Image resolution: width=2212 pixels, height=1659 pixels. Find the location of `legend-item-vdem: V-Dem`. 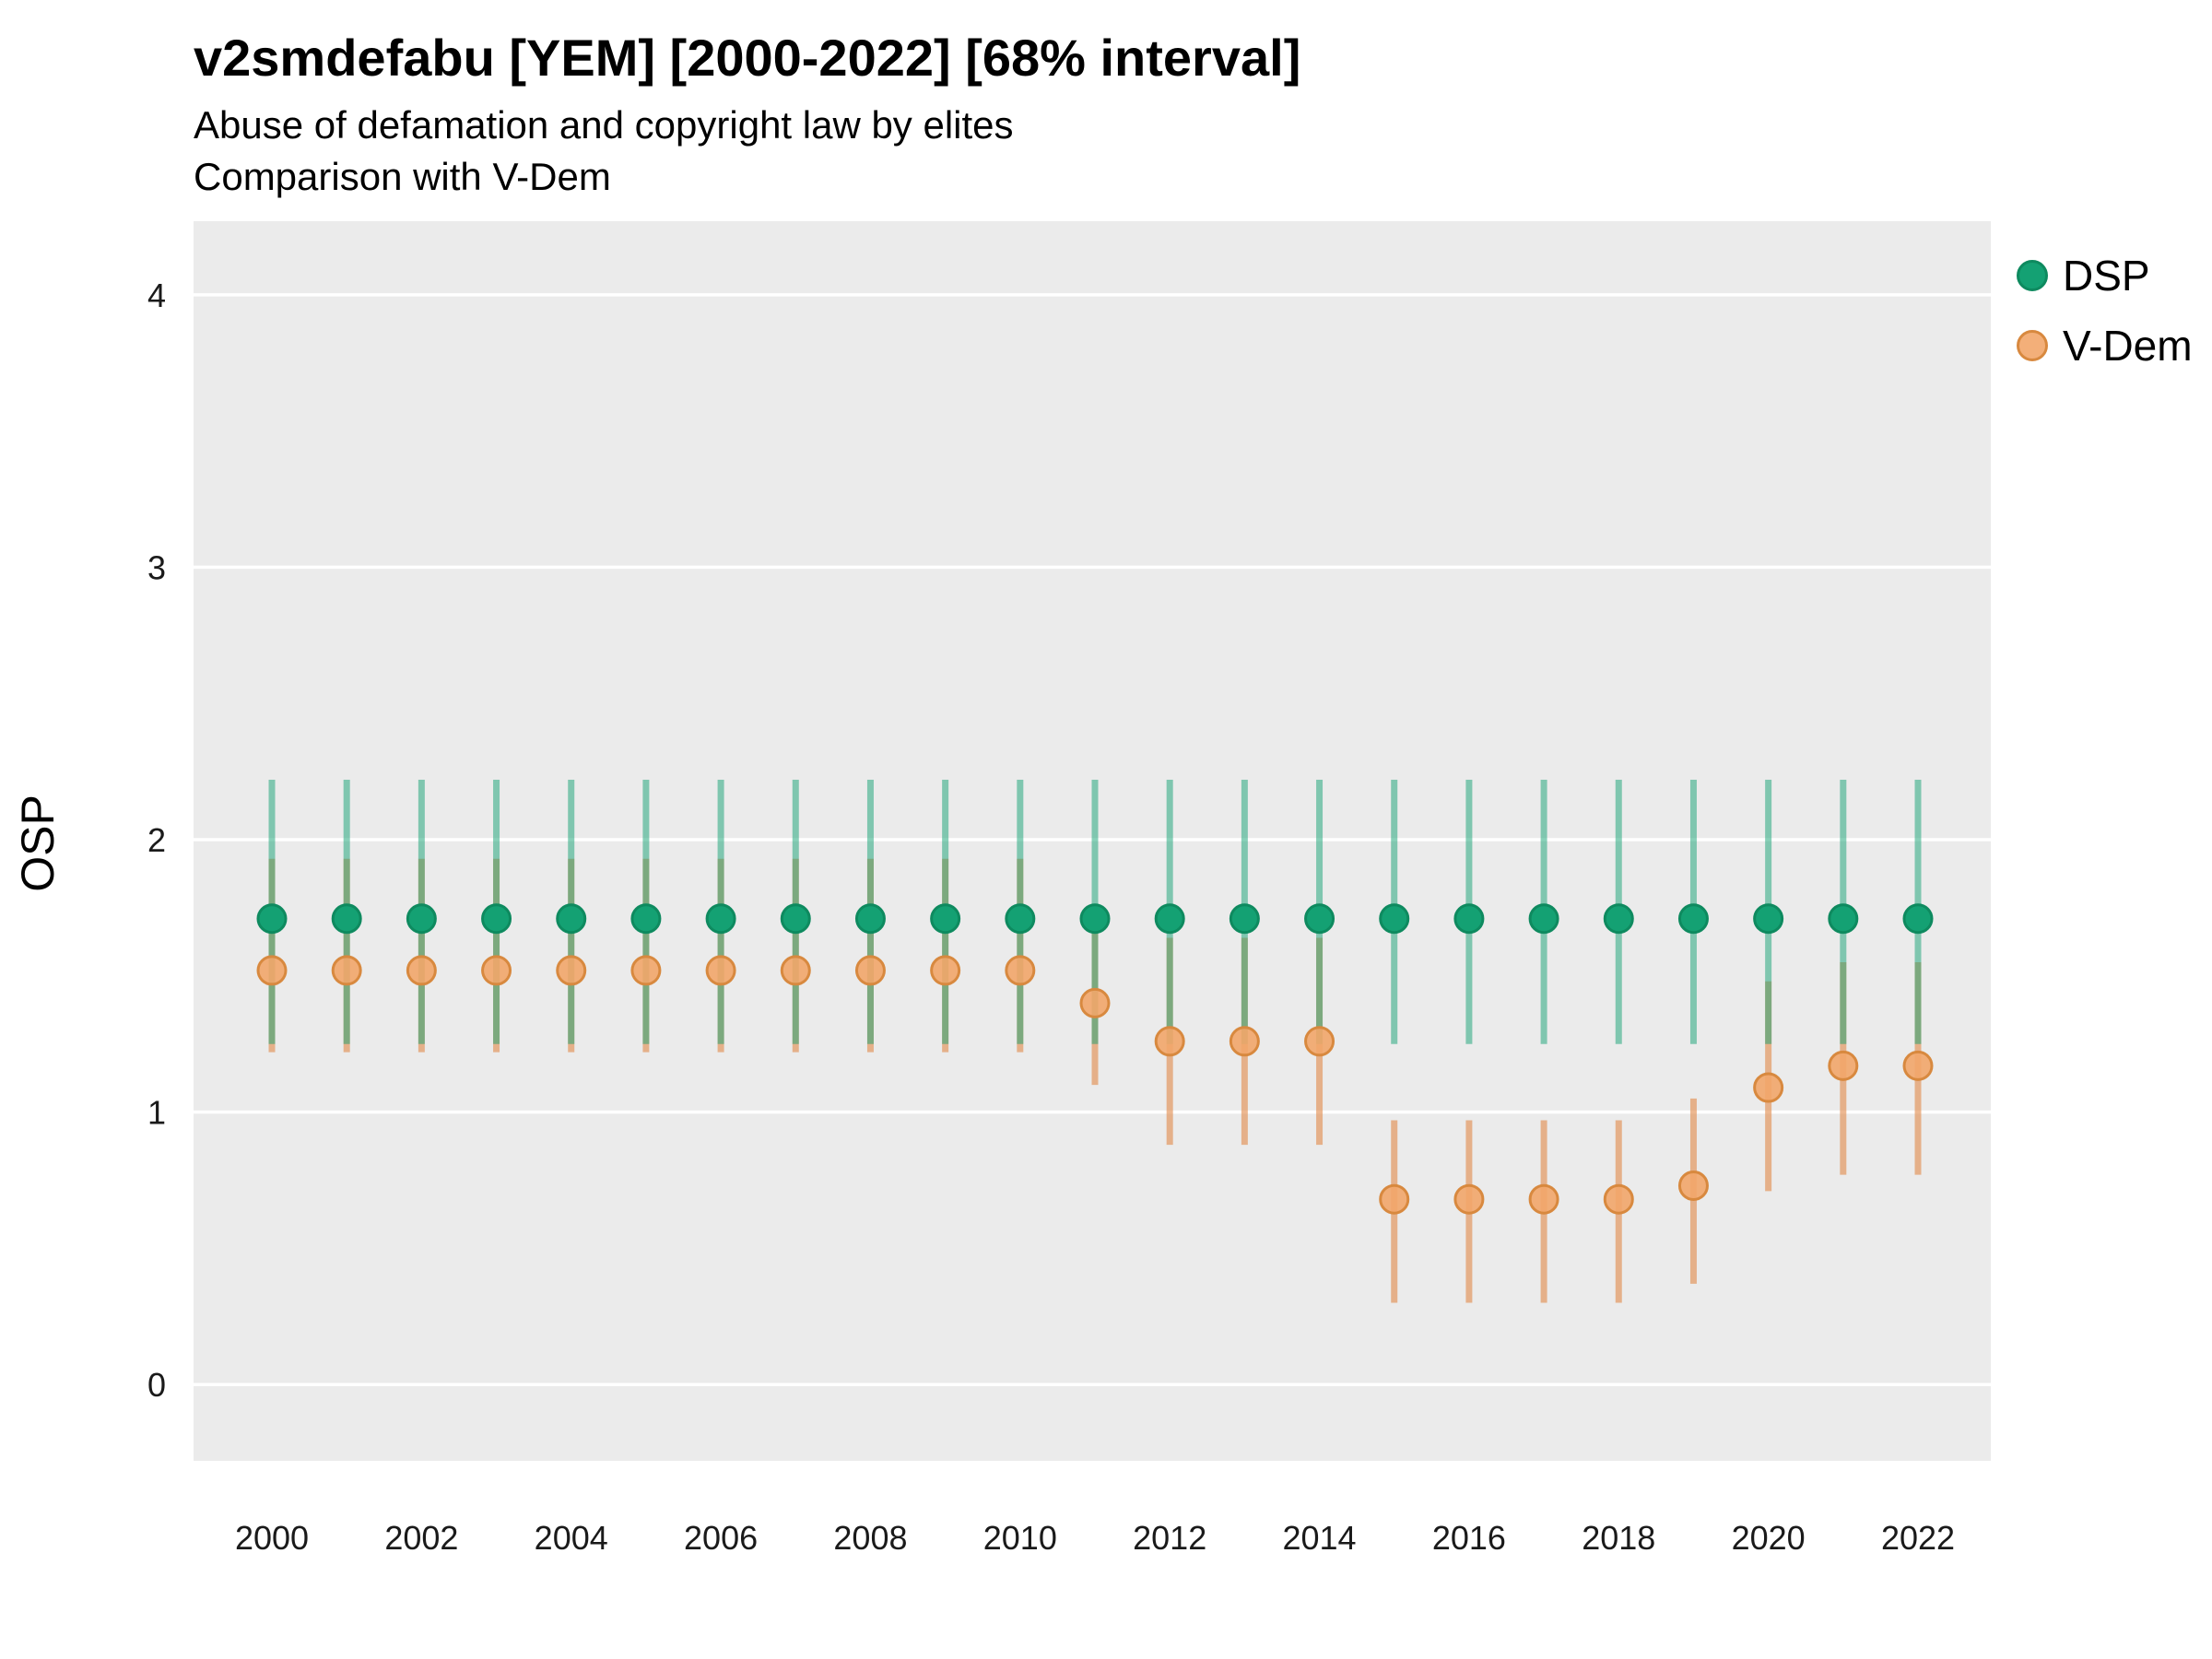

legend-item-vdem: V-Dem is located at coordinates (2105, 346).